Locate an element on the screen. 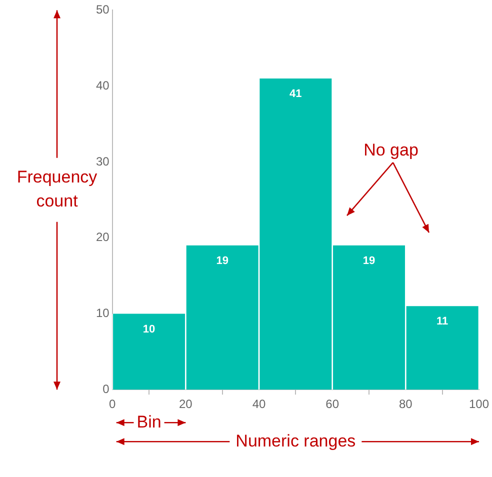 The image size is (492, 477). x-tick-label: 80 is located at coordinates (405, 404).